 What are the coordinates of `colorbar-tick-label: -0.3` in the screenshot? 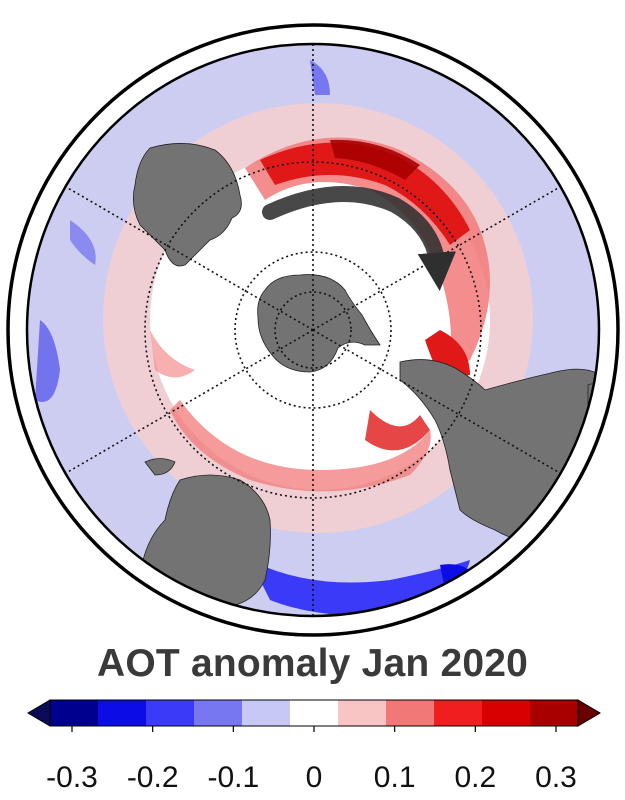 It's located at (72, 777).